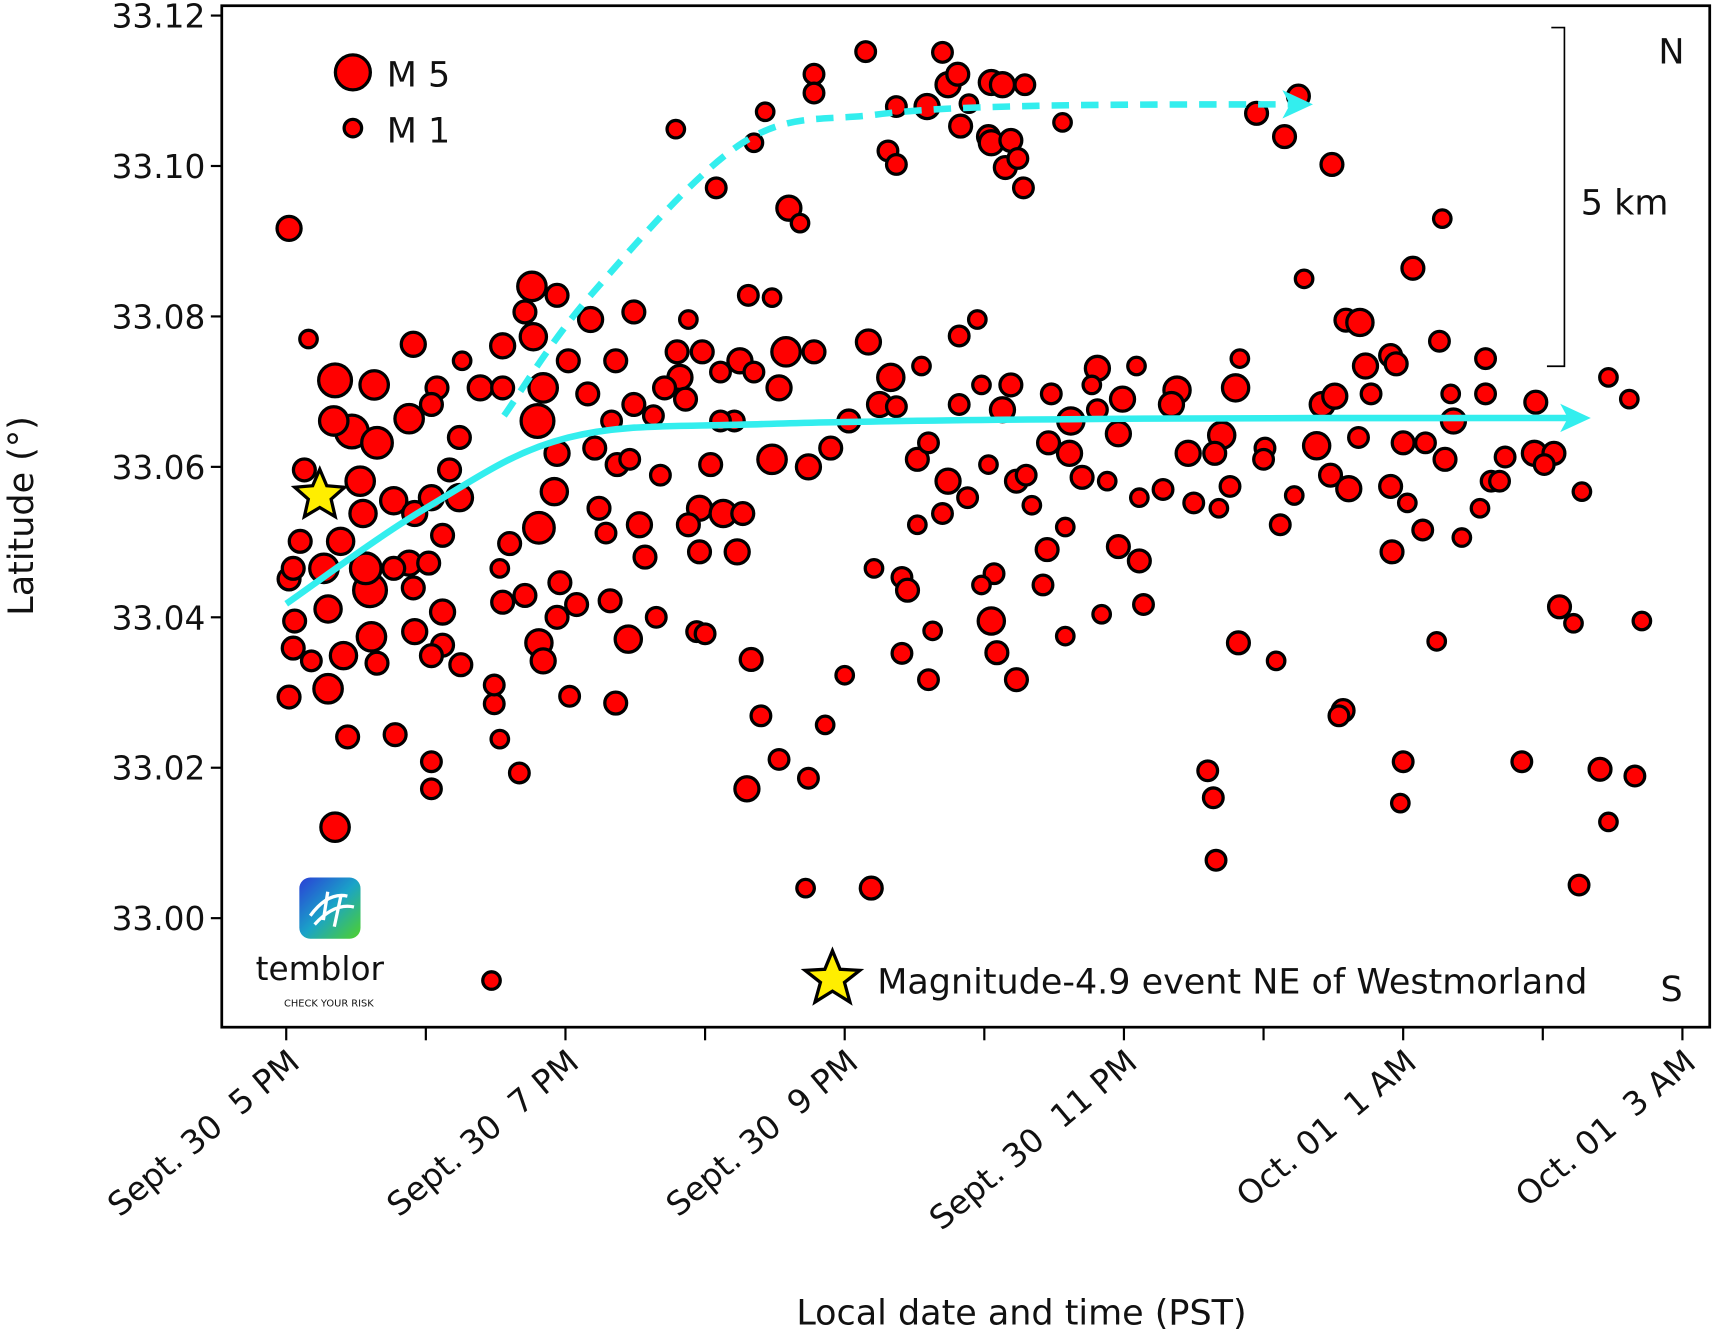 The image size is (1713, 1341). I want to click on y-tick-label: 33.02, so click(159, 769).